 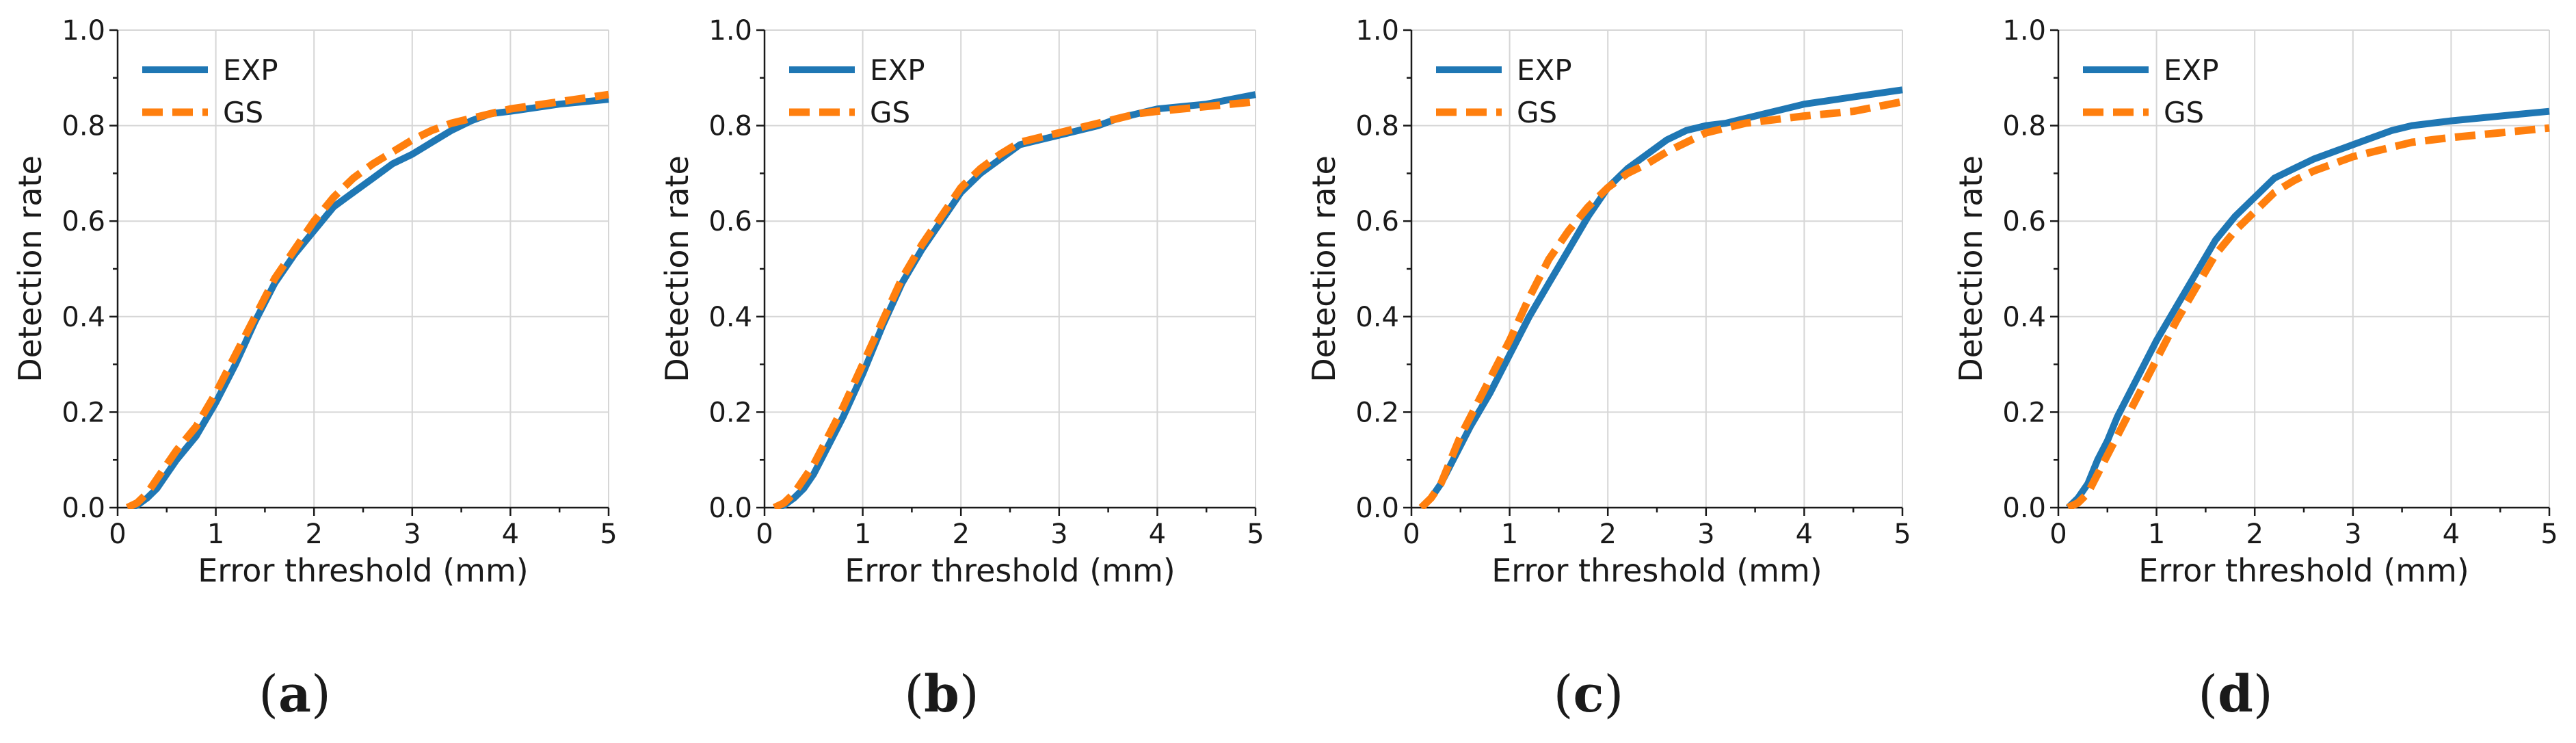 What do you see at coordinates (294, 694) in the screenshot?
I see `panel-label: (a)` at bounding box center [294, 694].